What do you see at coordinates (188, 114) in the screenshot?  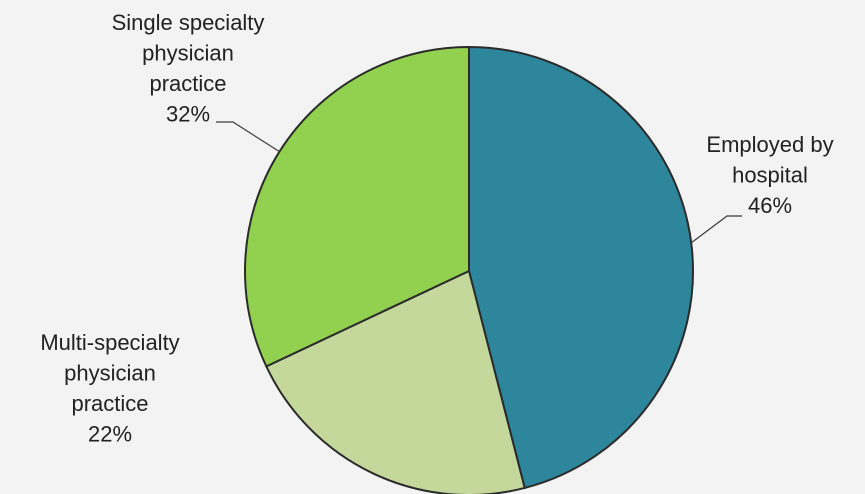 I see `slice-label-line: 32%` at bounding box center [188, 114].